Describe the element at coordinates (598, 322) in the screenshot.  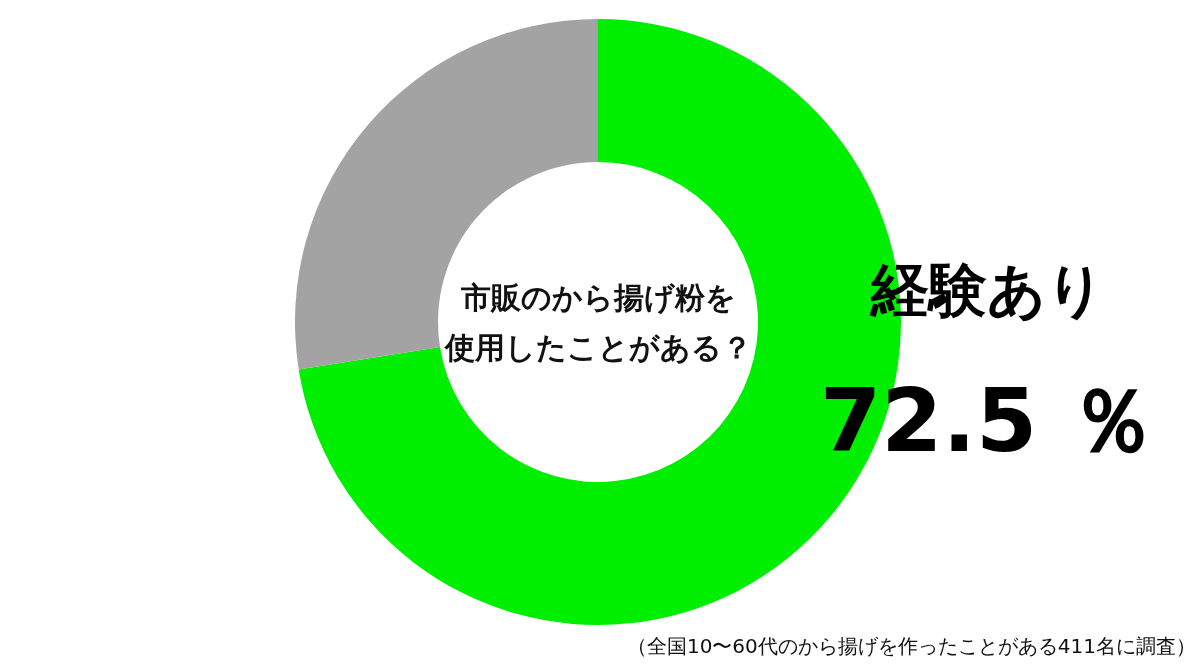
I see `title: 市販のから揚げ粉を使用したことがある？` at that location.